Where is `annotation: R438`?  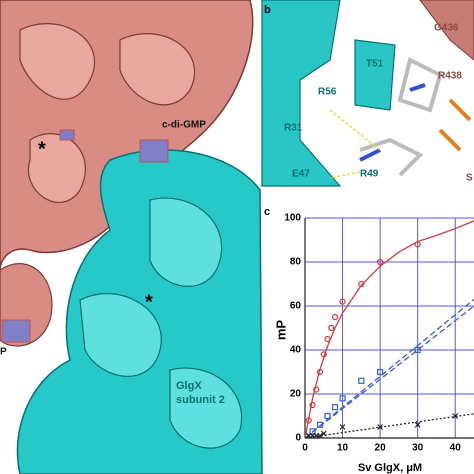
annotation: R438 is located at coordinates (450, 76).